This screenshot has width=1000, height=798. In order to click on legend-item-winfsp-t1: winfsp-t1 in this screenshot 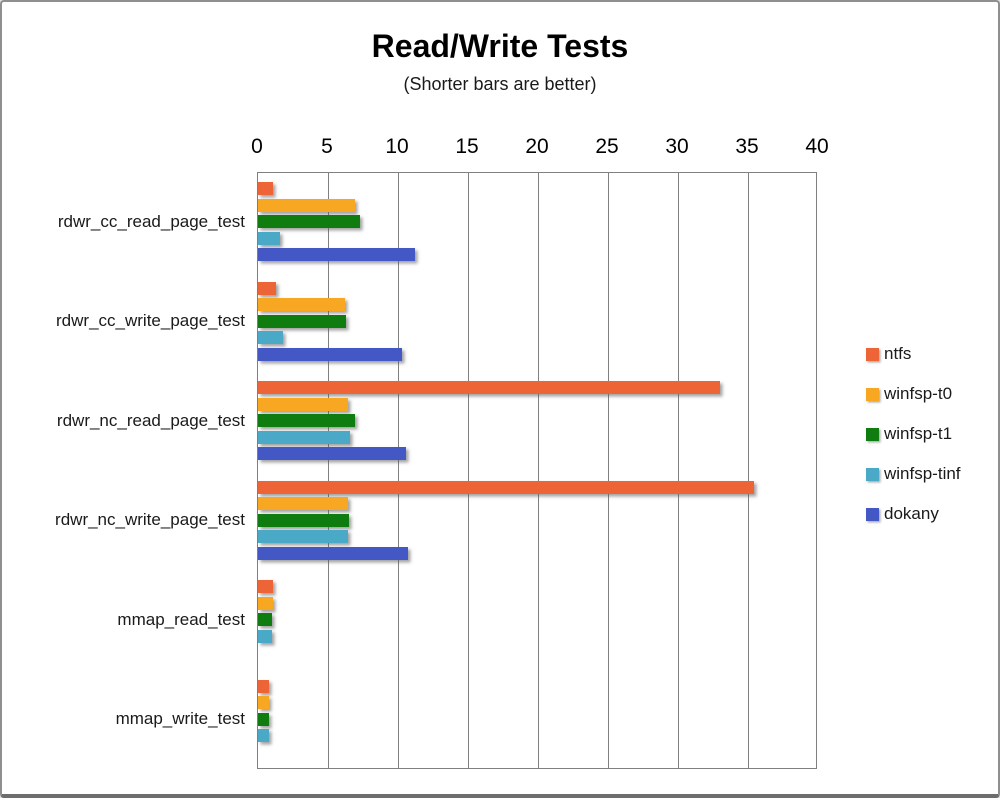, I will do `click(909, 434)`.